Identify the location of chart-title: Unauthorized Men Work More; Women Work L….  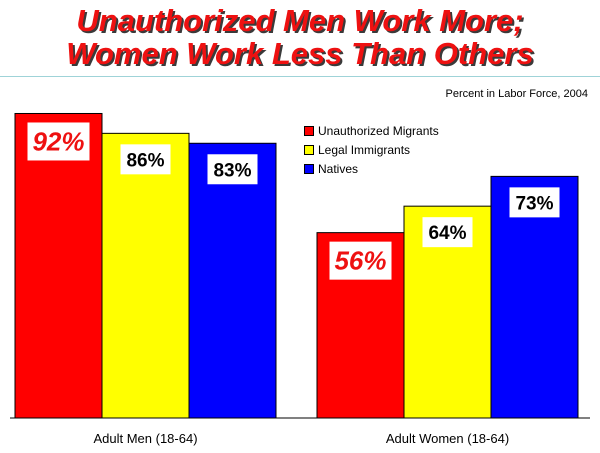
(300, 37).